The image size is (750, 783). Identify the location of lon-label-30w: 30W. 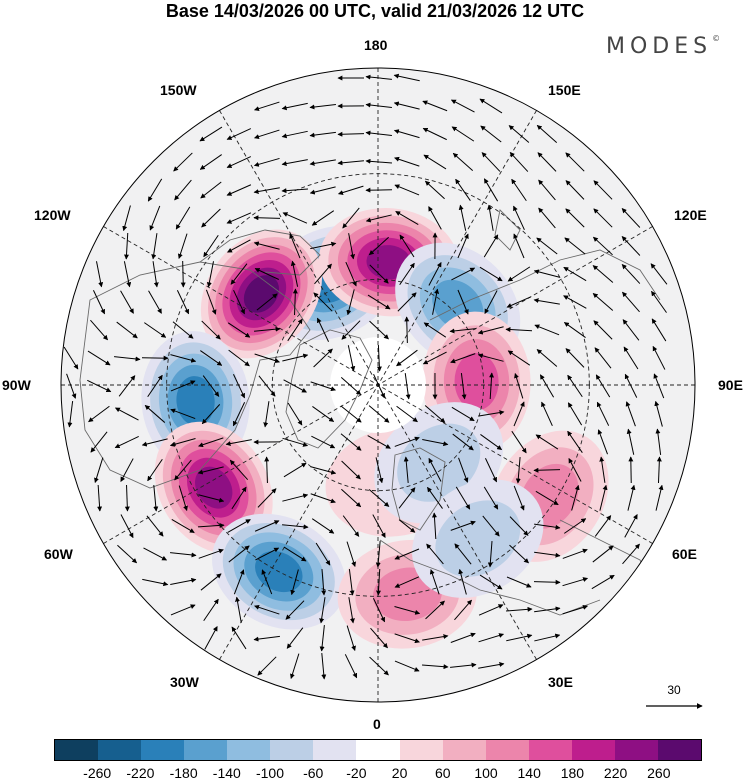
(184, 682).